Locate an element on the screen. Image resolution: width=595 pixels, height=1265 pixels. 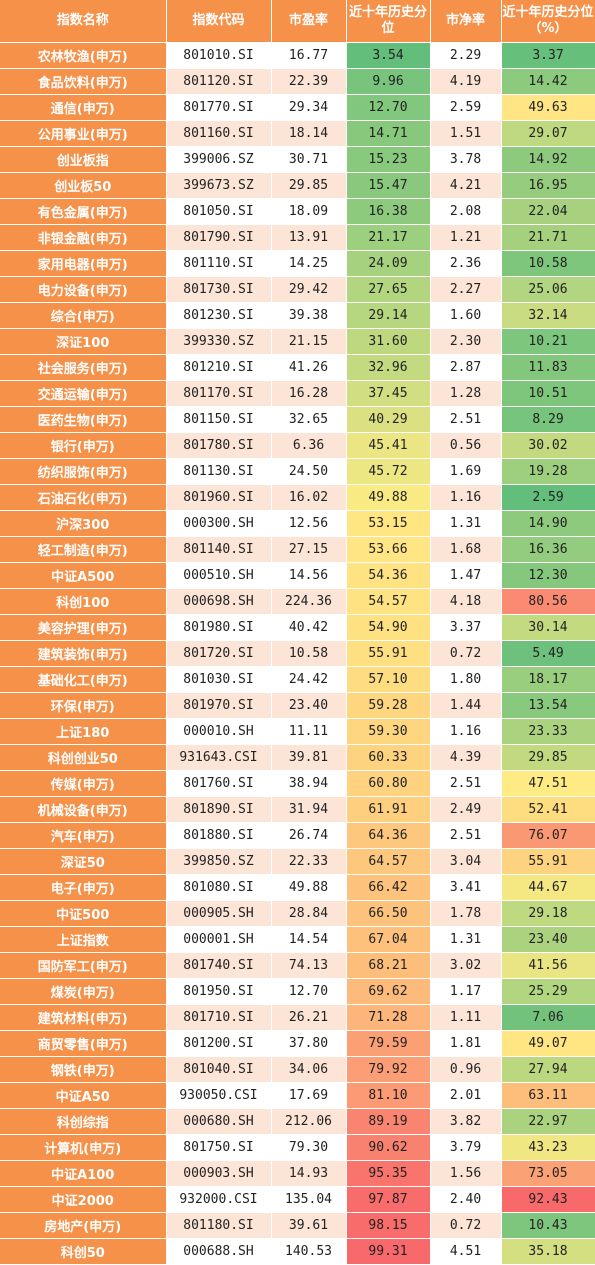
index-name-cell: 纺织服饰(申万) is located at coordinates (83, 471).